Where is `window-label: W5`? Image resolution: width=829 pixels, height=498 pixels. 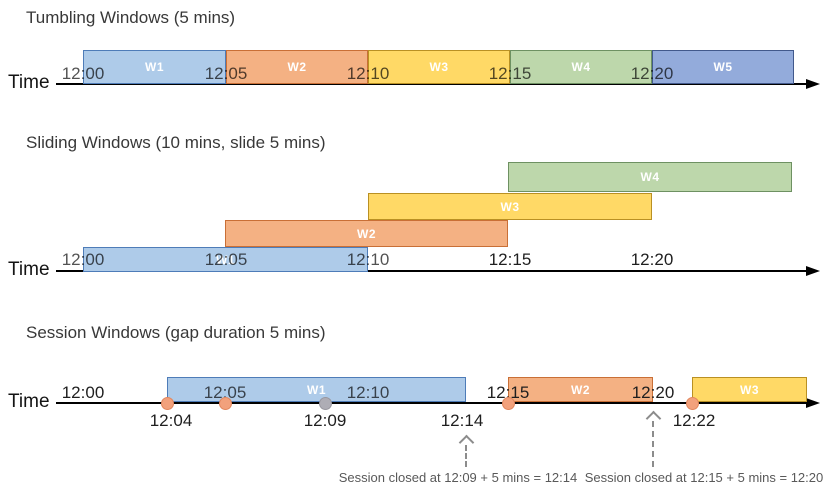 window-label: W5 is located at coordinates (723, 67).